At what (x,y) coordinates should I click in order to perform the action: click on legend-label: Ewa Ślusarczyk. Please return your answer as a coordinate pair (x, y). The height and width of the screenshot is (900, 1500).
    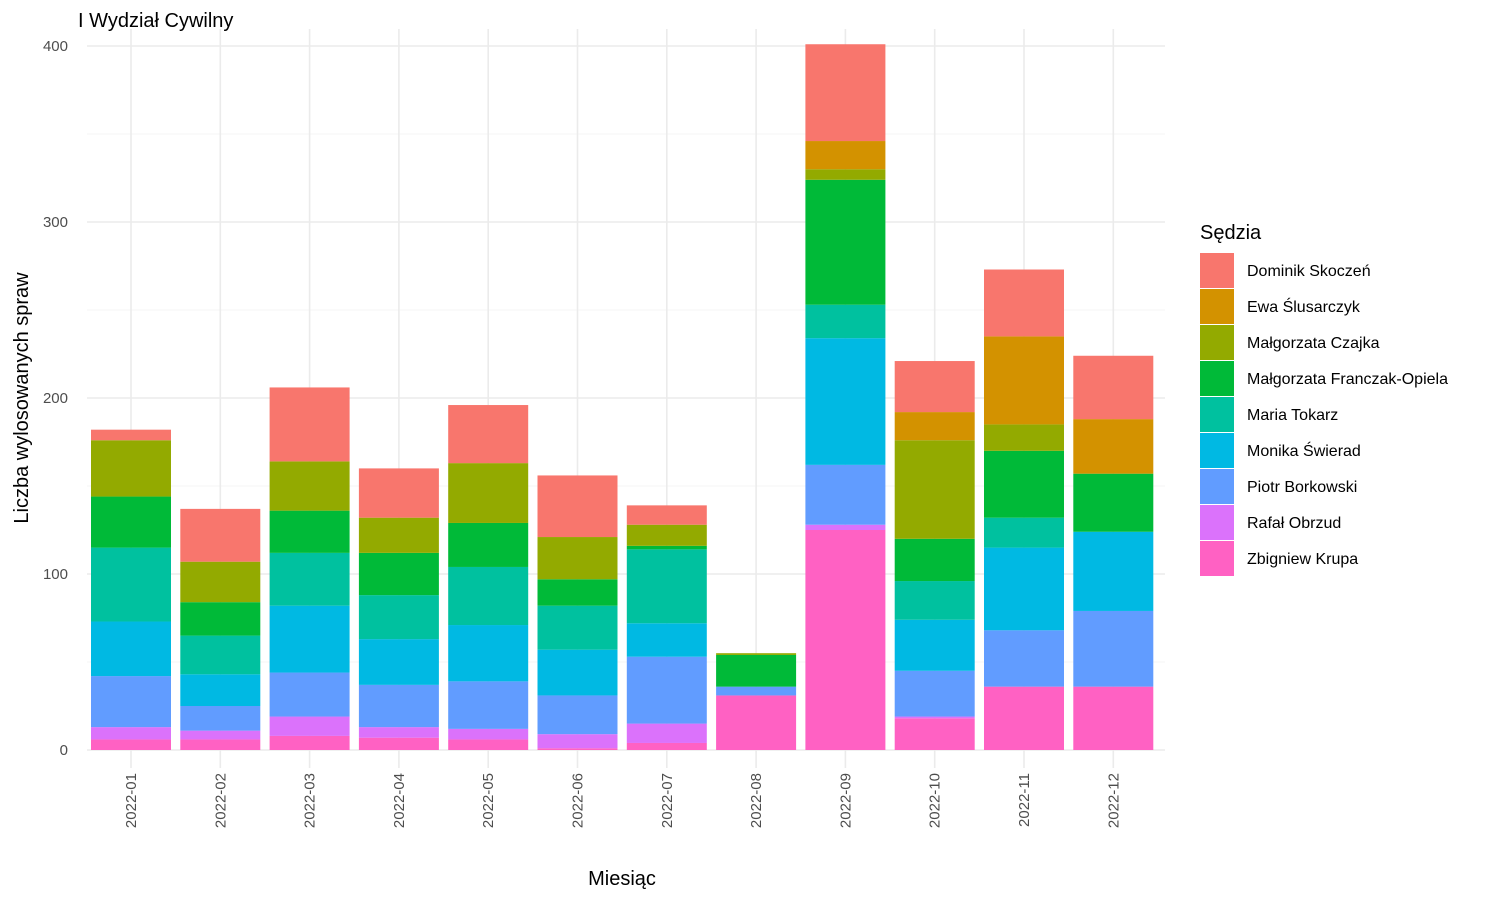
    Looking at the image, I should click on (1304, 306).